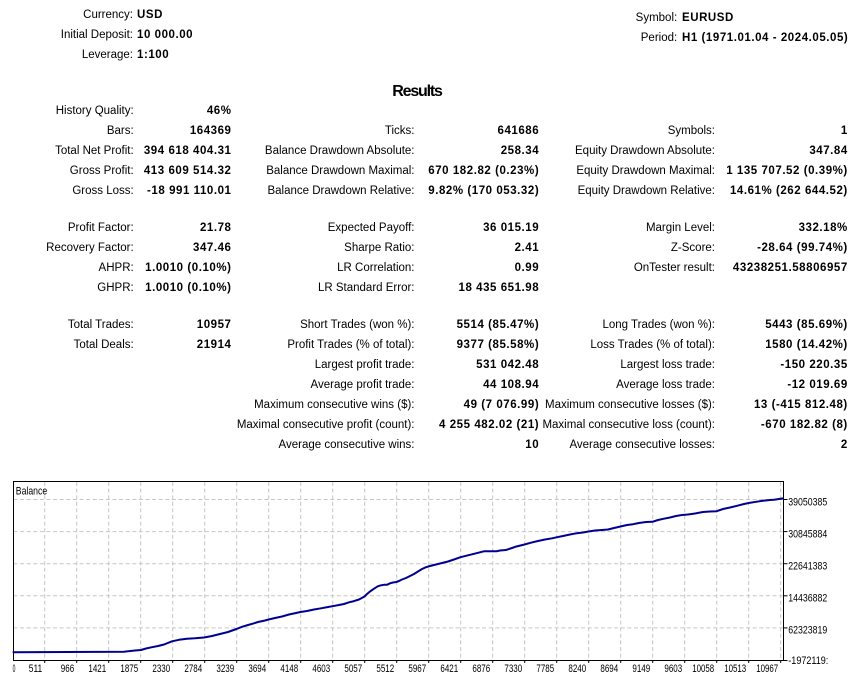  Describe the element at coordinates (257, 669) in the screenshot. I see `svg-text: 3694` at that location.